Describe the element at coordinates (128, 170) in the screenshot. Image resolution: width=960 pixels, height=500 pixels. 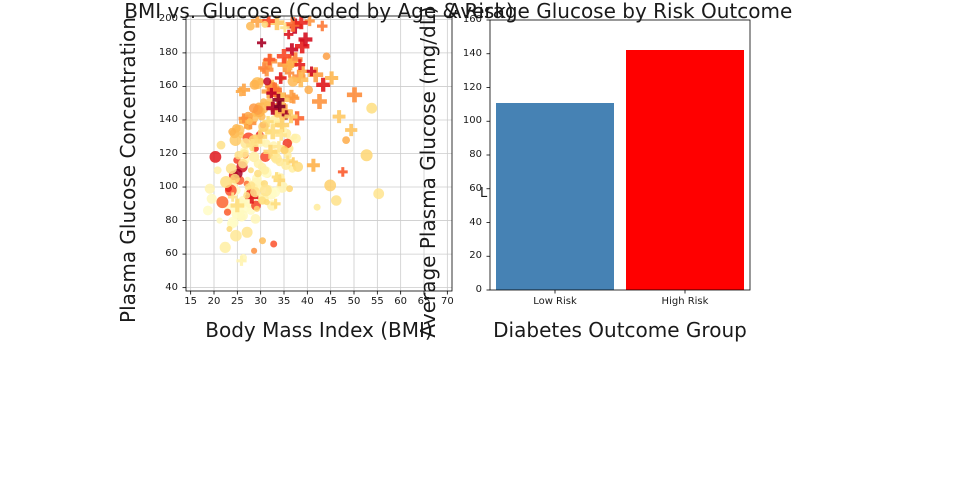
I see `scatter-ylabel: Plasma Glucose Concentration` at that location.